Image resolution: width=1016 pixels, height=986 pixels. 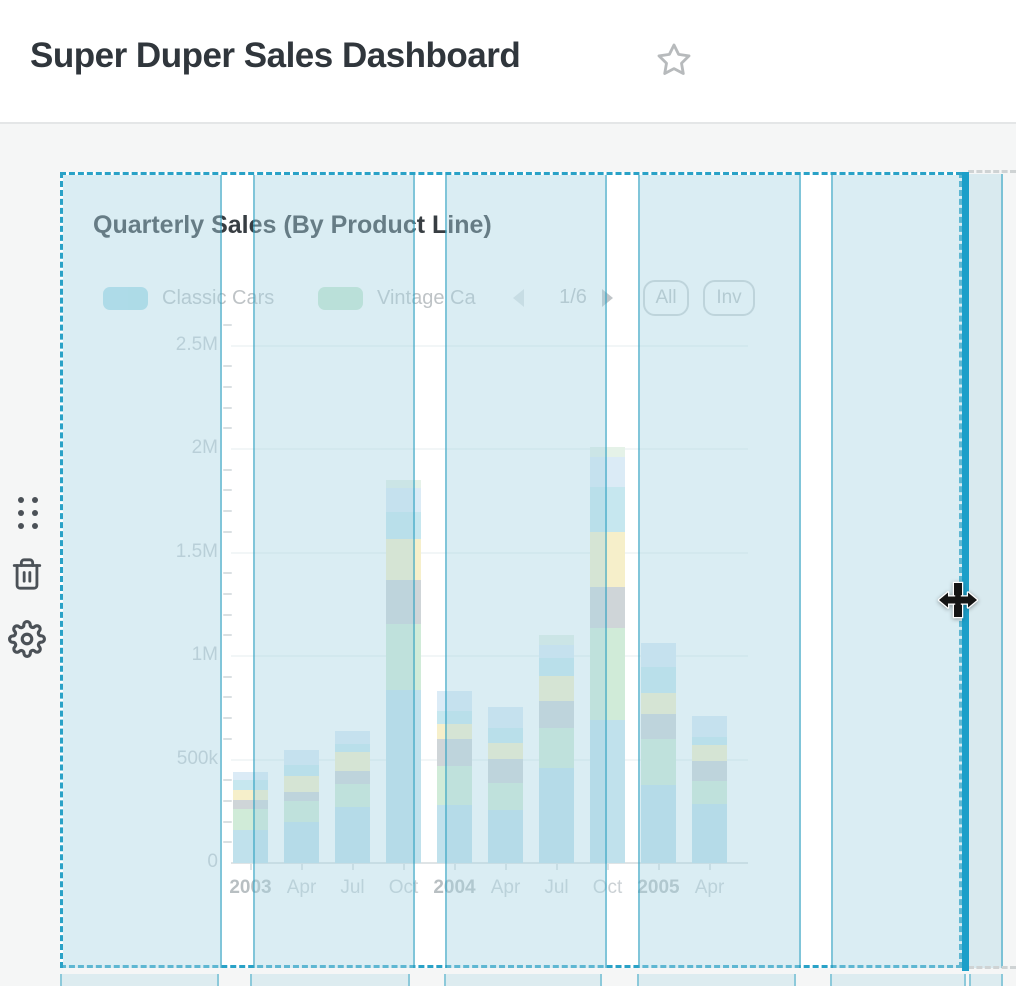 I want to click on legend-item-vintage-cars: Vintage Ca, so click(x=397, y=298).